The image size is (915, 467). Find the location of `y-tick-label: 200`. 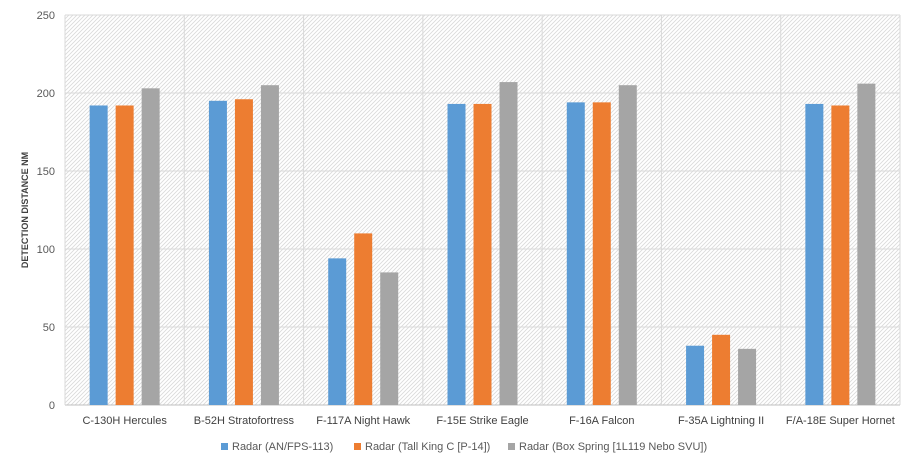

y-tick-label: 200 is located at coordinates (46, 94).